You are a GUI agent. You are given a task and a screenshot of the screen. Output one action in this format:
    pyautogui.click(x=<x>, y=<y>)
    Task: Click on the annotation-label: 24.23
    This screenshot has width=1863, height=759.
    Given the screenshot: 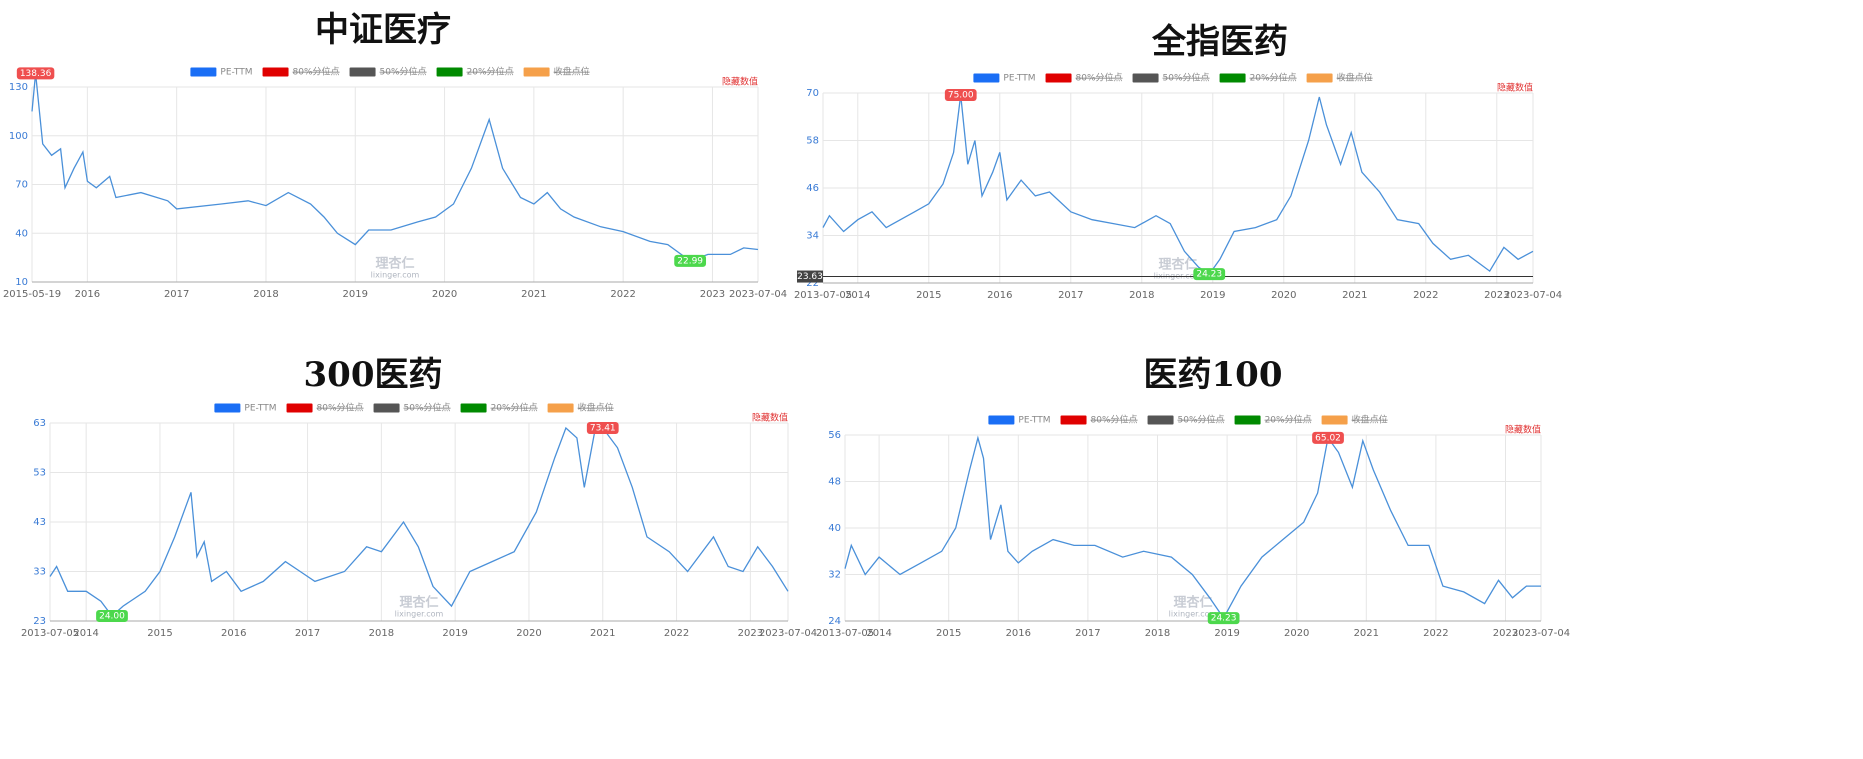 What is the action you would take?
    pyautogui.click(x=1224, y=619)
    